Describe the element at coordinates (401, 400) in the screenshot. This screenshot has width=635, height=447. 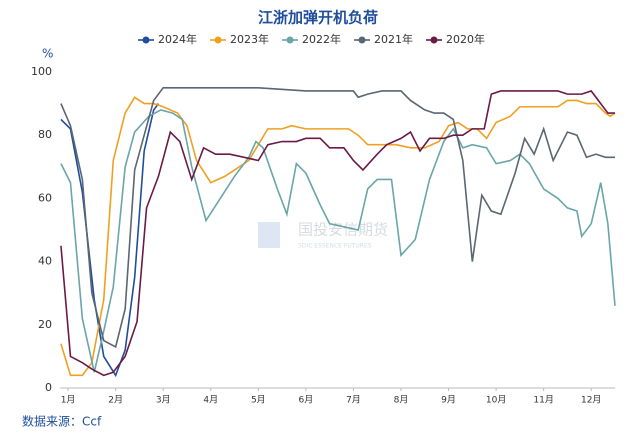
I see `x-tick-label: 8月` at that location.